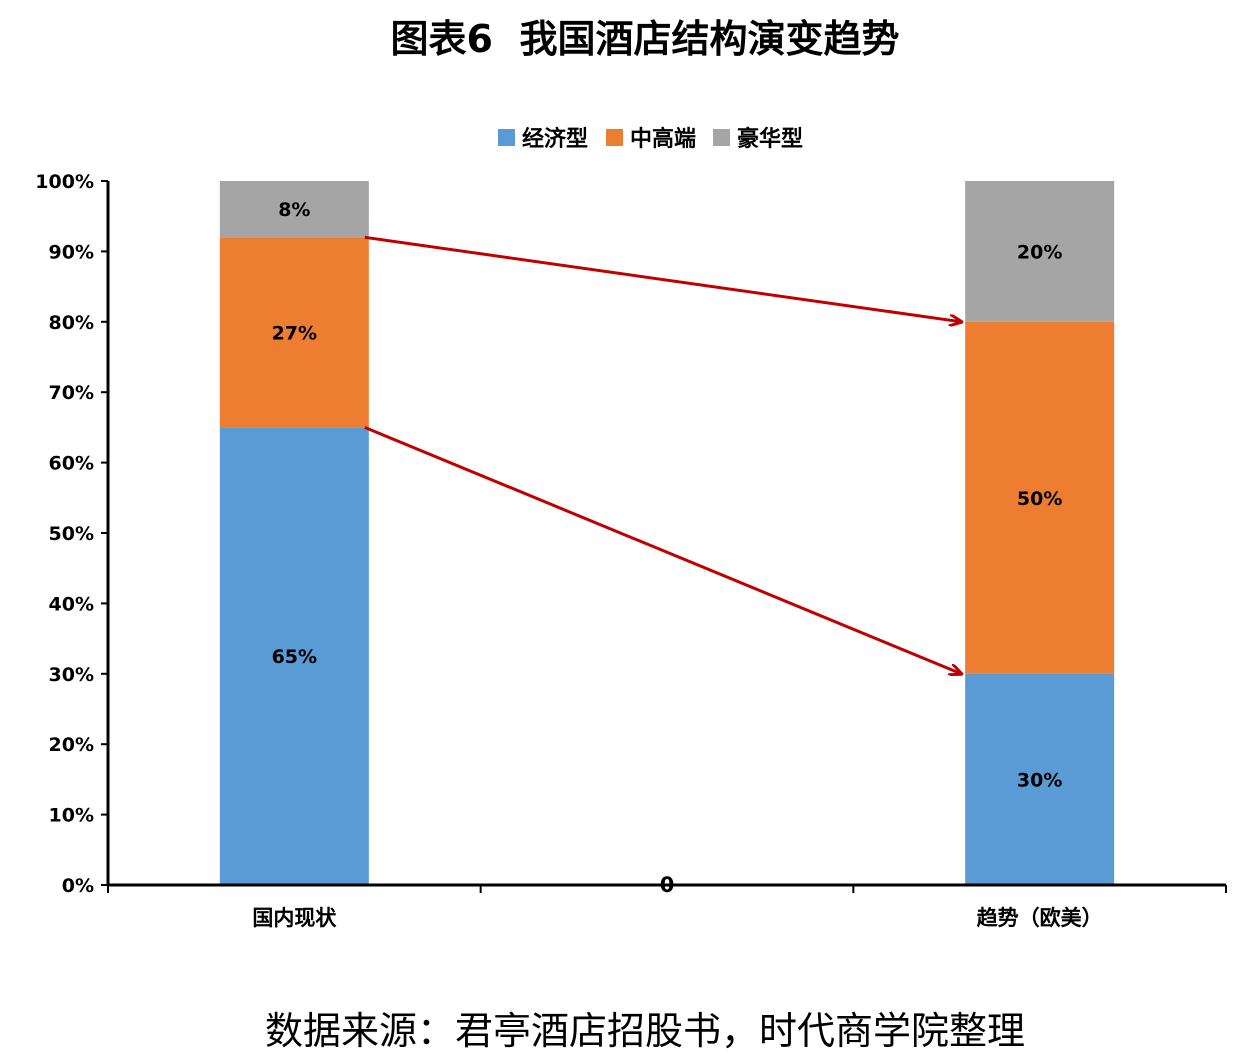 This screenshot has height=1057, width=1255. I want to click on data-label: 65%, so click(294, 657).